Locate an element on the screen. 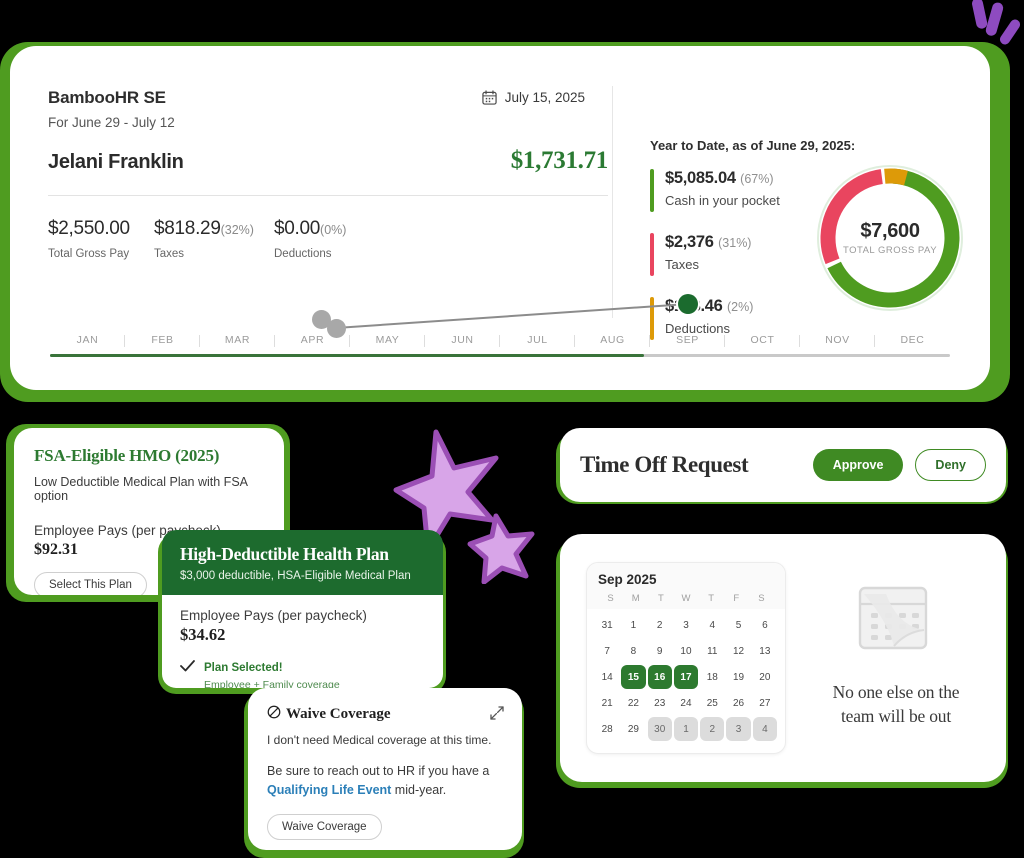  stat-total-gross-pay: $2,550.00 Total Gross Pay is located at coordinates (101, 239).